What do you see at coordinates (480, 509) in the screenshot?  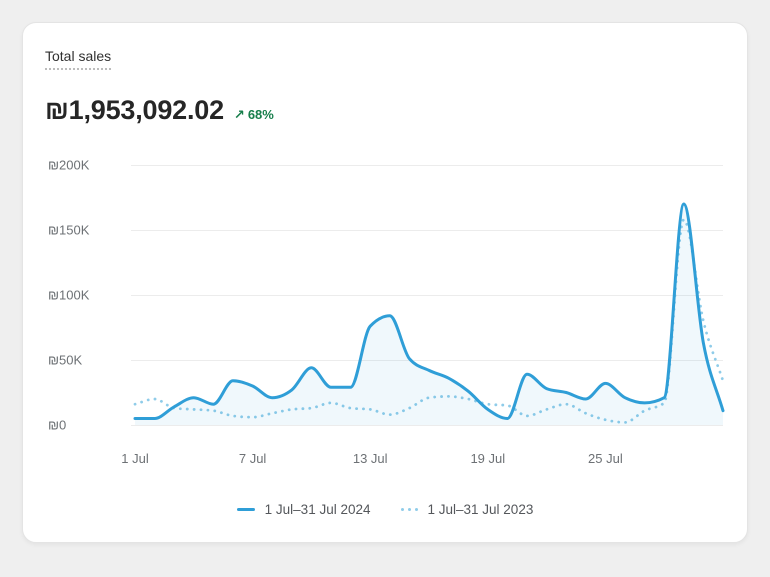 I see `legend-label-2023: 1 Jul–31 Jul 2023` at bounding box center [480, 509].